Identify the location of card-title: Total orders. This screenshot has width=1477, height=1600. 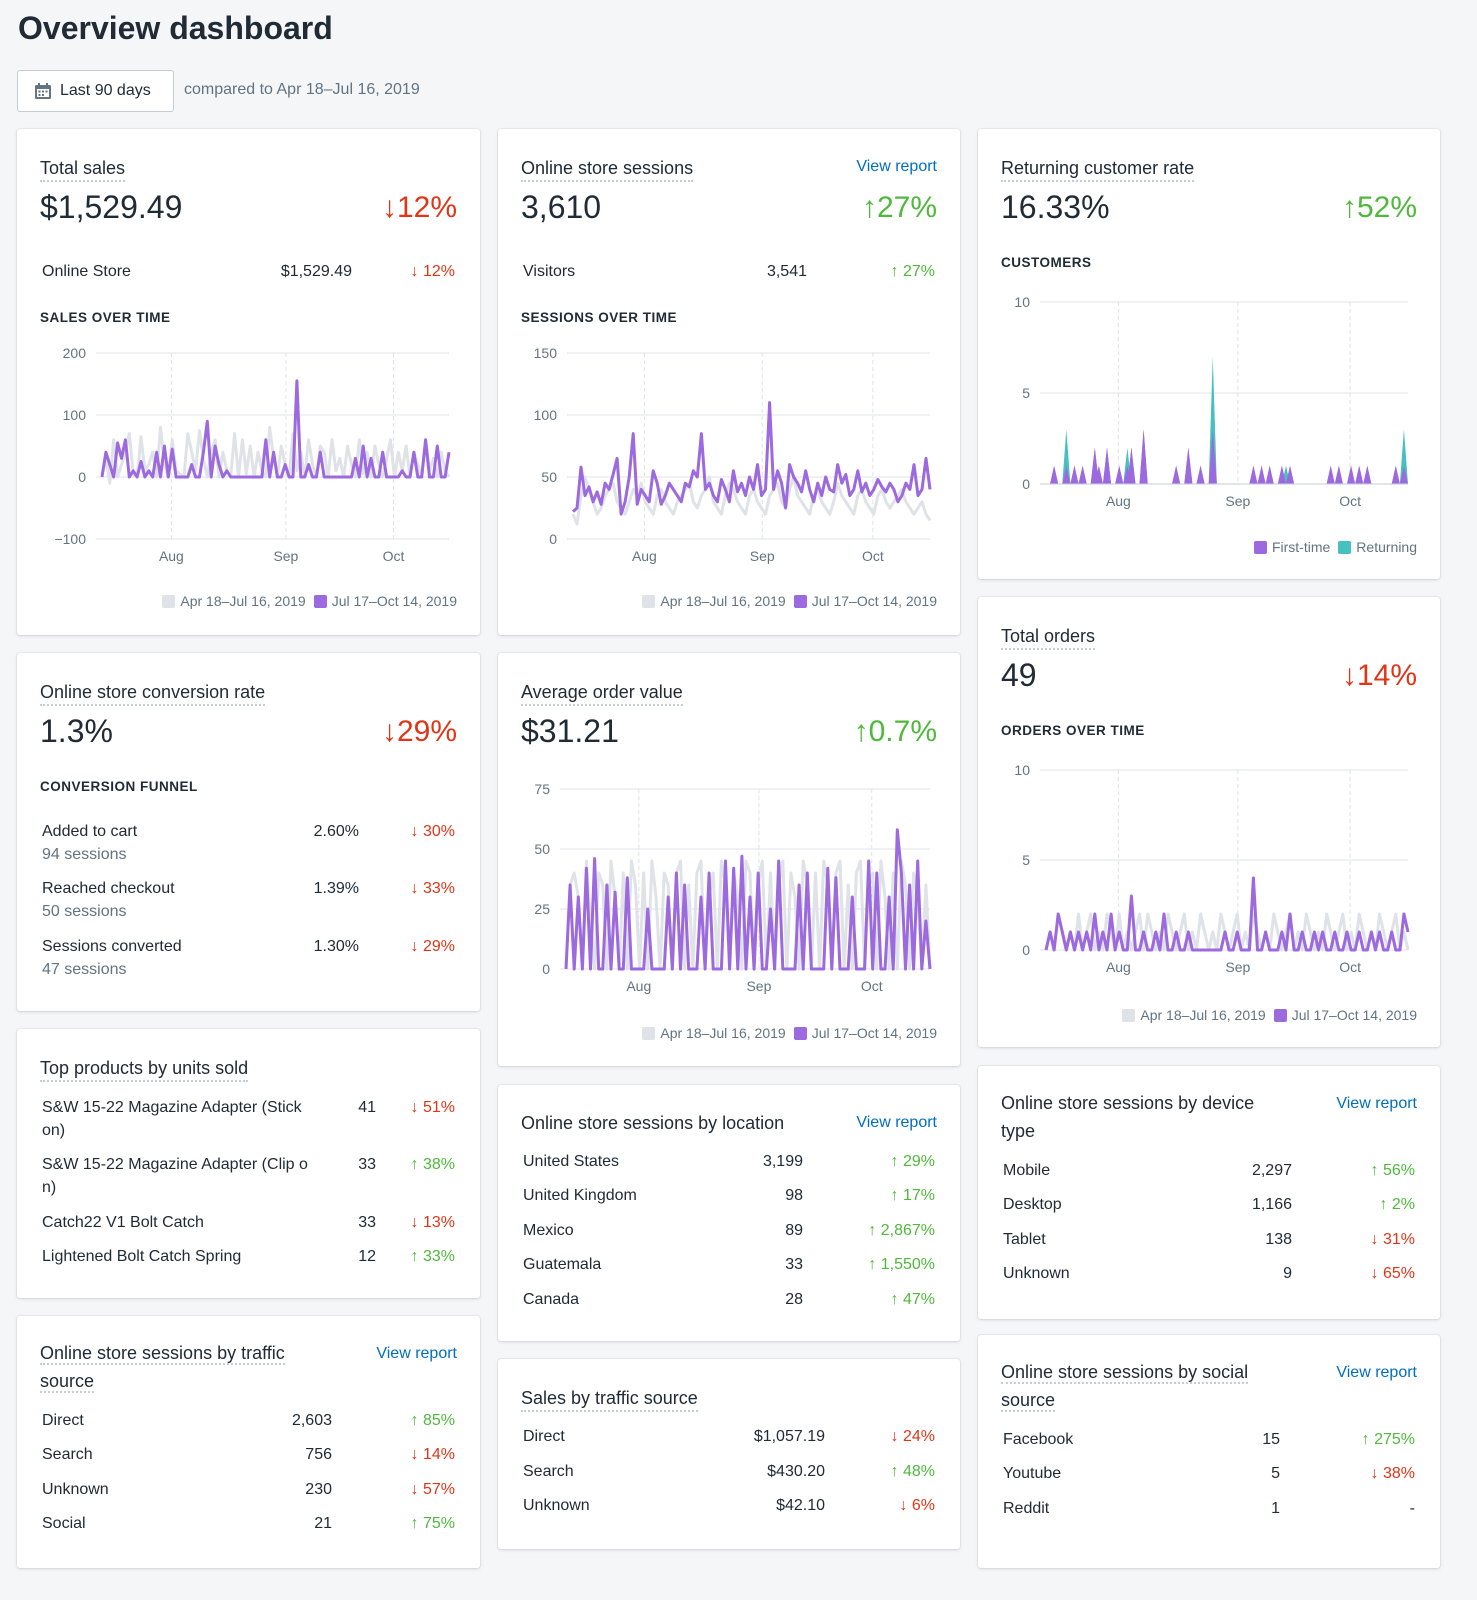
(1048, 637).